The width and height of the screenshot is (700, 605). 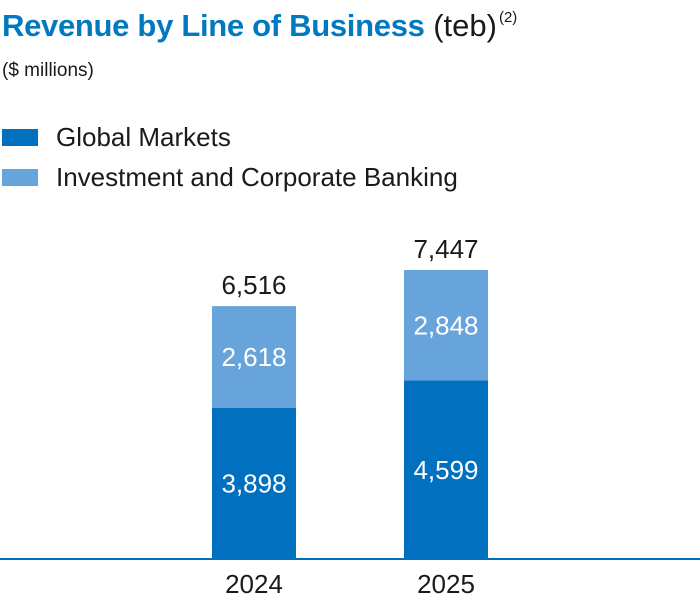 I want to click on legend-item-global-markets: Global Markets, so click(x=230, y=137).